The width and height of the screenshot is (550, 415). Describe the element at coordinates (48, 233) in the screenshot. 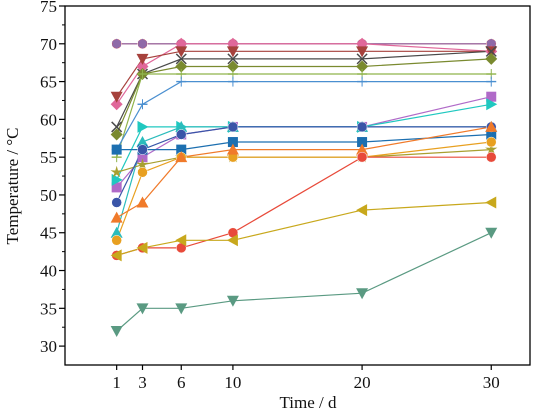

I see `y-tick-label: 45` at that location.